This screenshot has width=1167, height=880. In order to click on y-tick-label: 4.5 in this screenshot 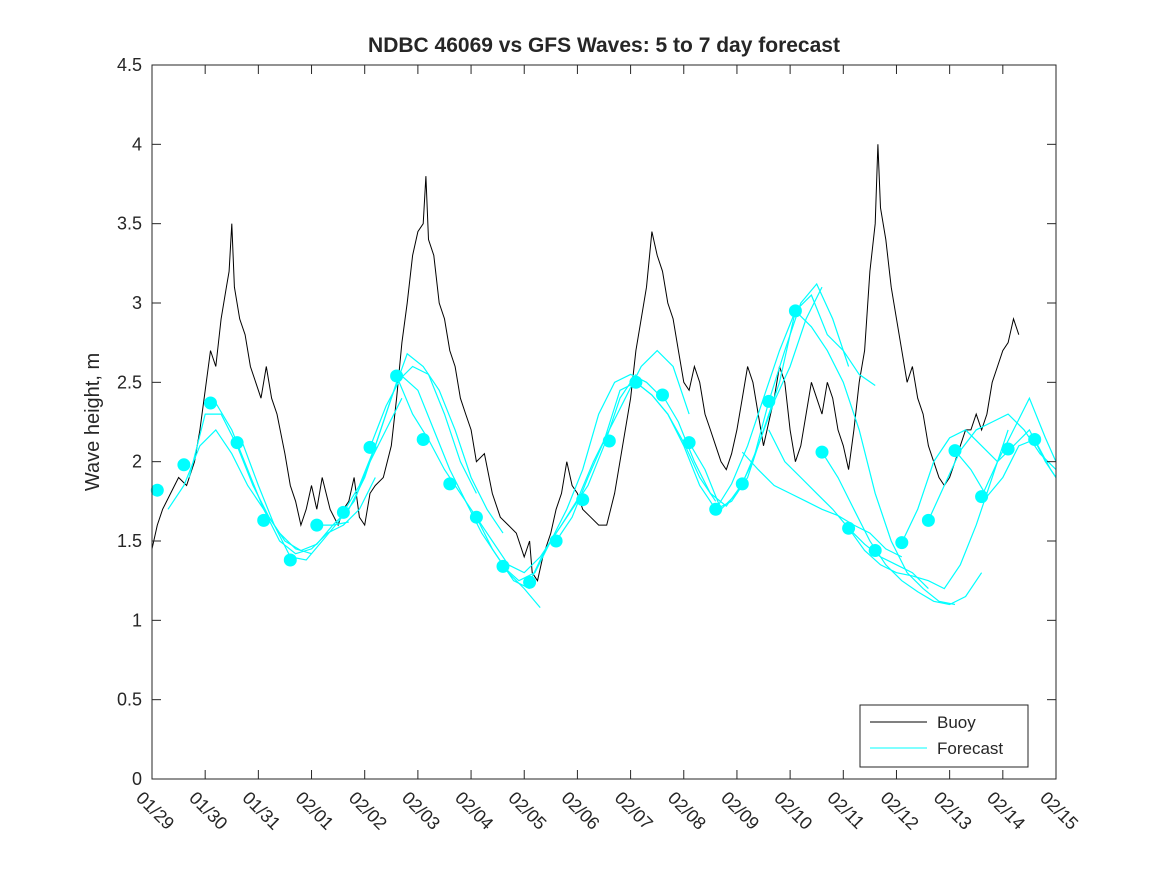, I will do `click(129, 65)`.